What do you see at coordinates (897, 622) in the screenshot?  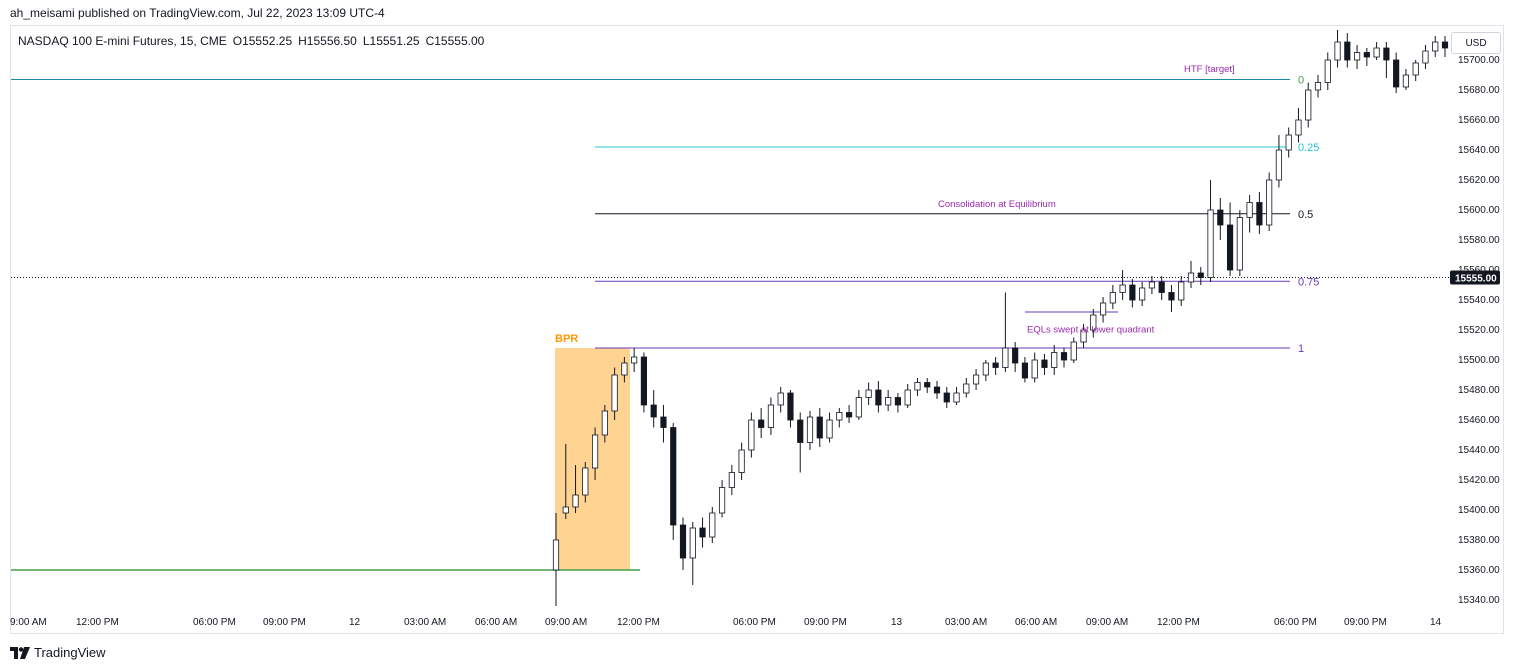 I see `time-tick: 13` at bounding box center [897, 622].